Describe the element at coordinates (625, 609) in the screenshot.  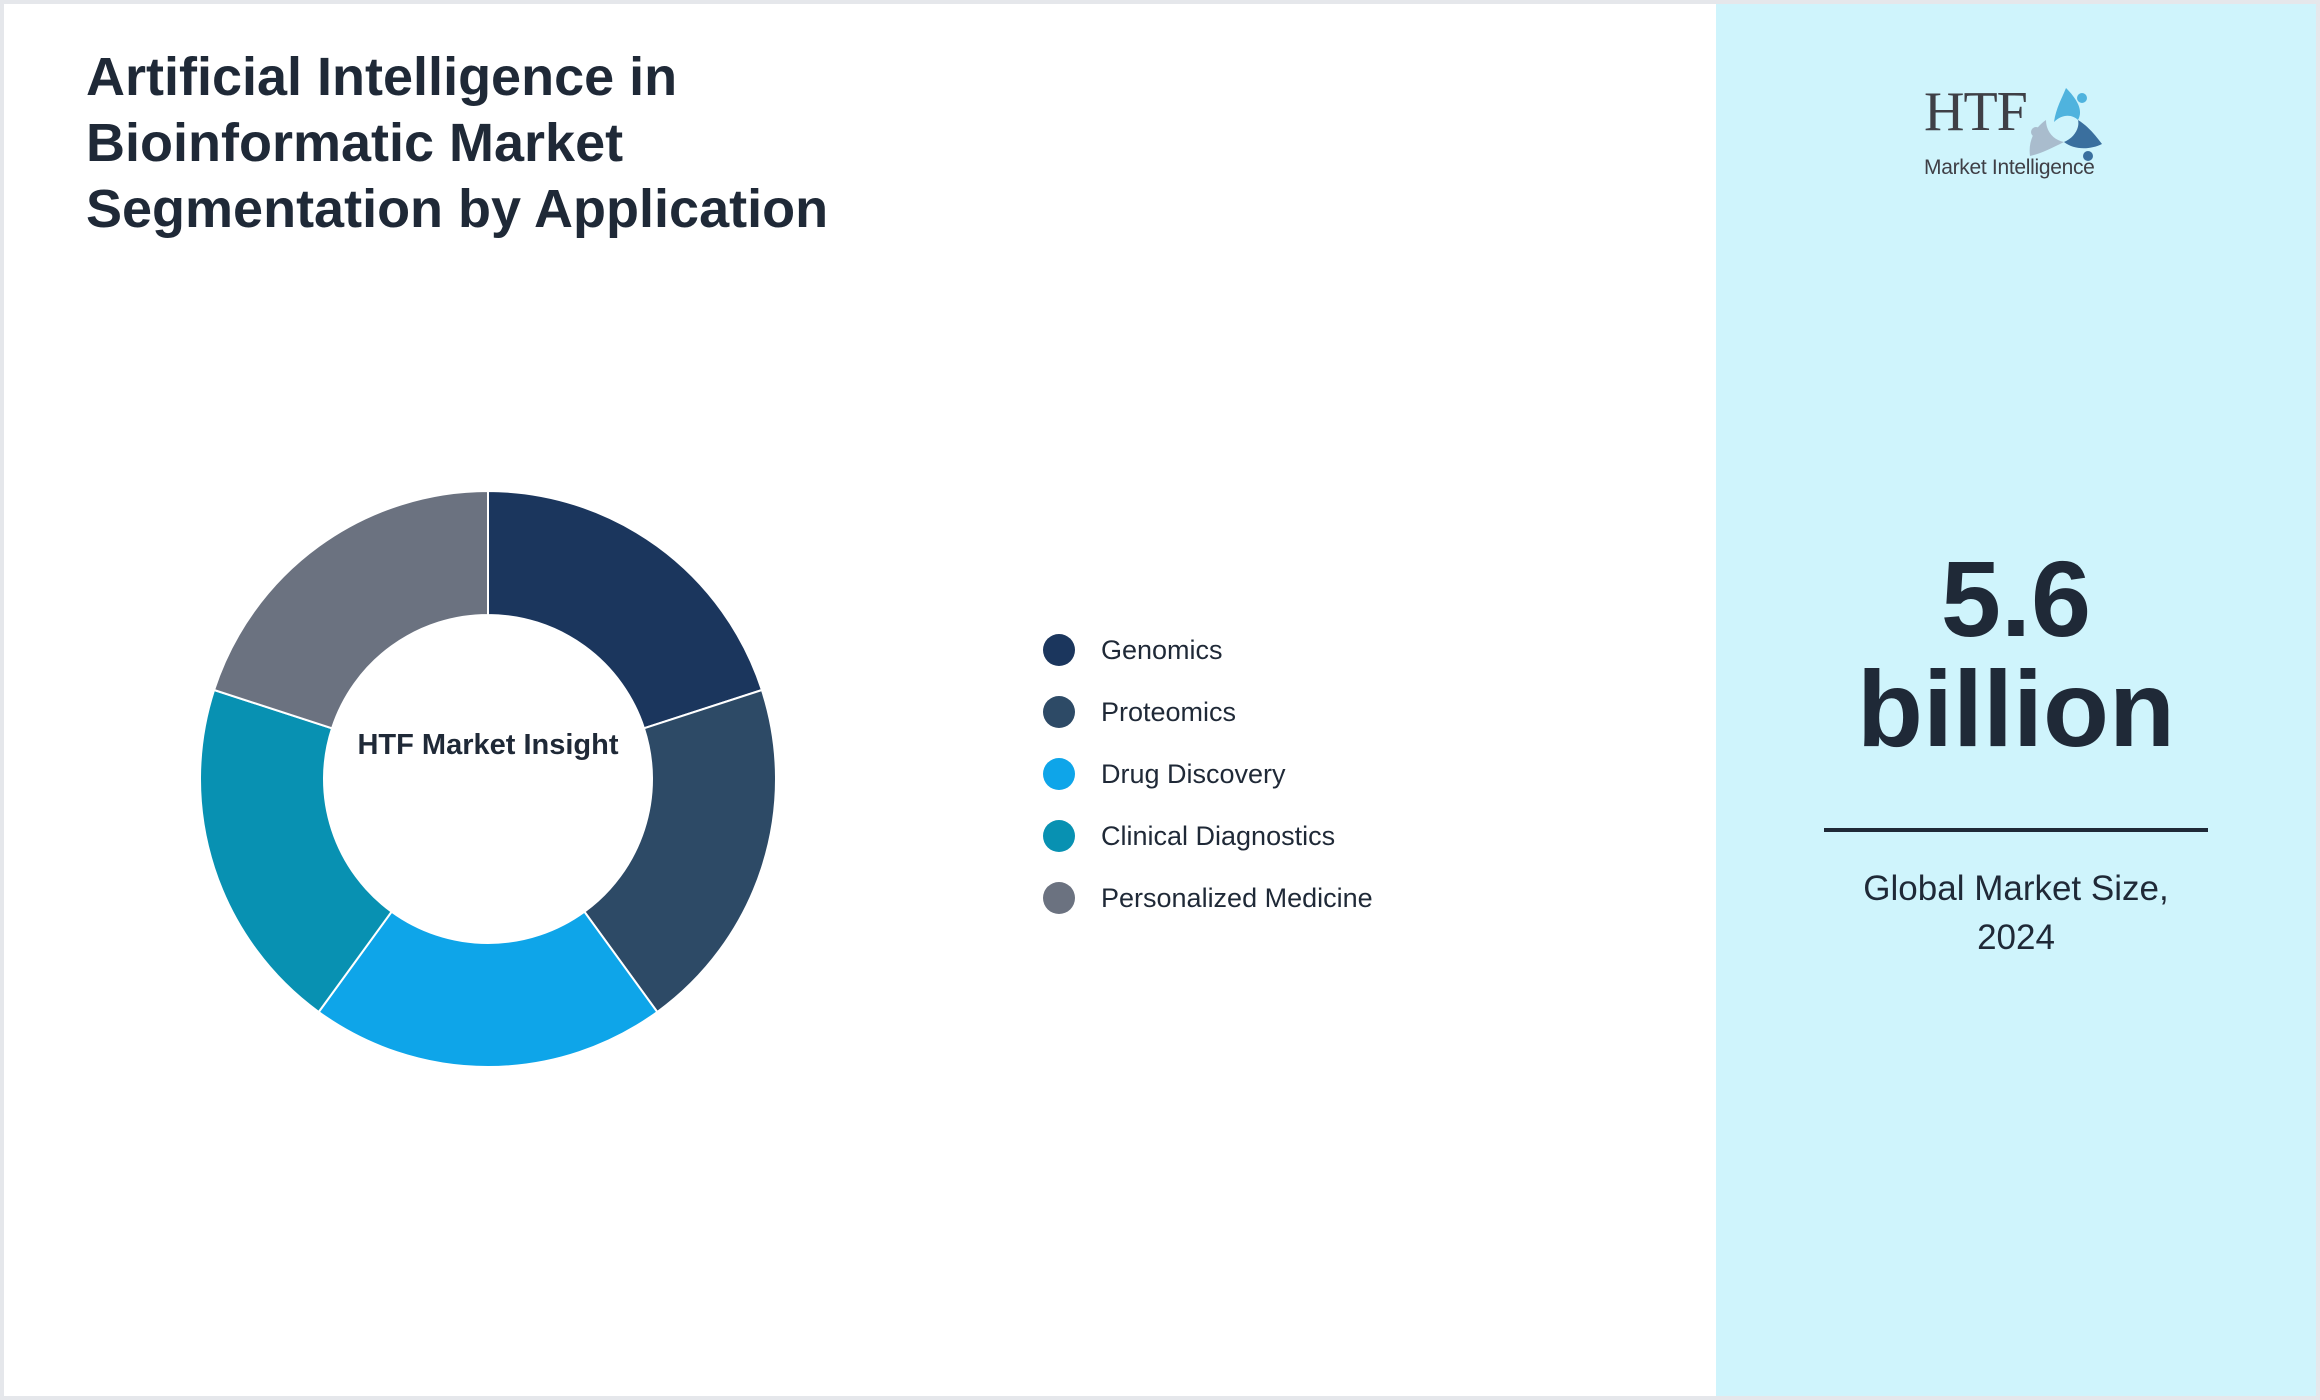
I see `donut-segment-genomics` at that location.